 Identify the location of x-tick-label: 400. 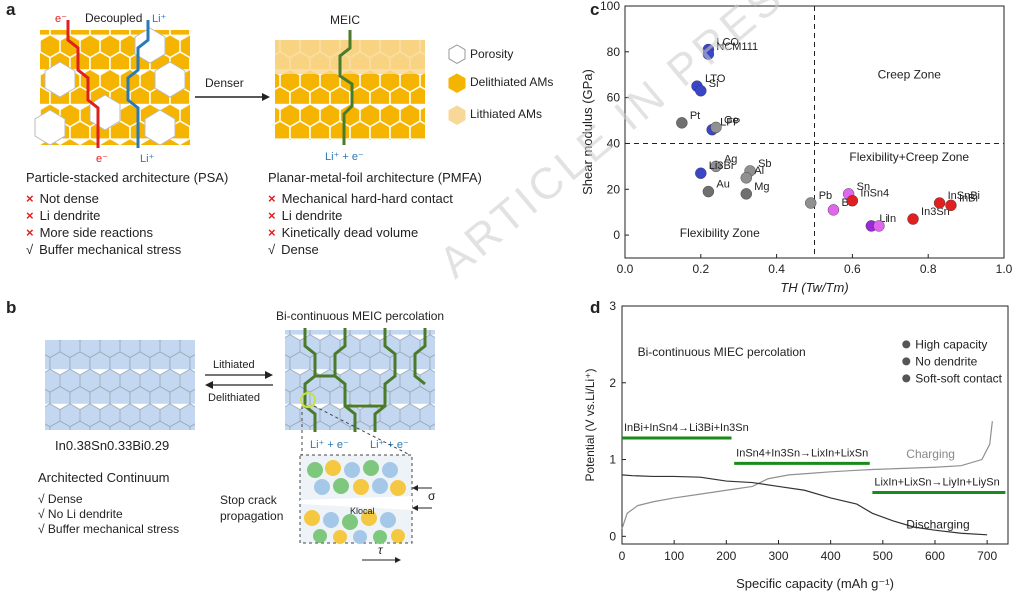
(831, 556).